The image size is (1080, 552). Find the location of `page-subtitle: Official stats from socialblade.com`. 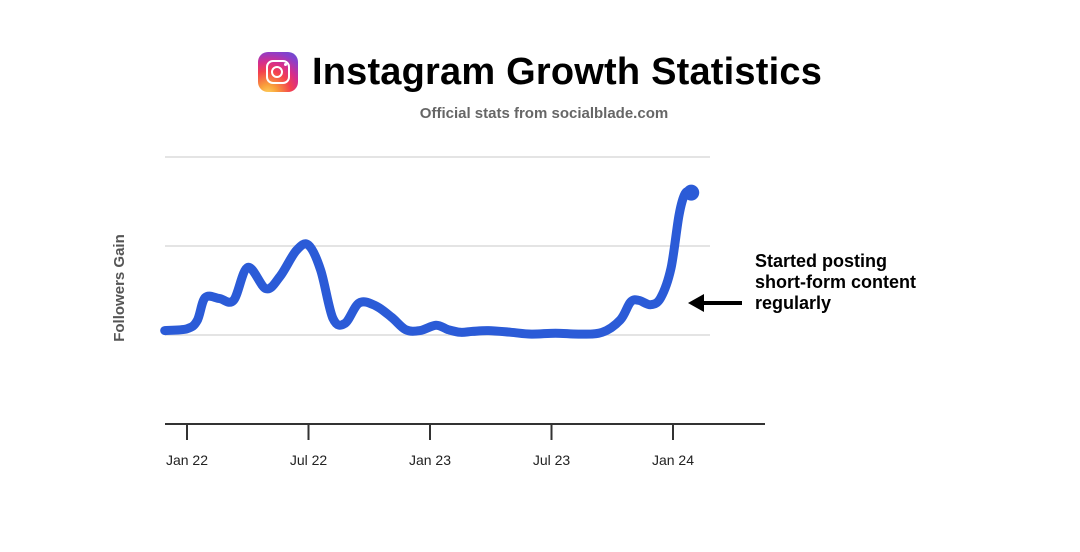

page-subtitle: Official stats from socialblade.com is located at coordinates (544, 113).